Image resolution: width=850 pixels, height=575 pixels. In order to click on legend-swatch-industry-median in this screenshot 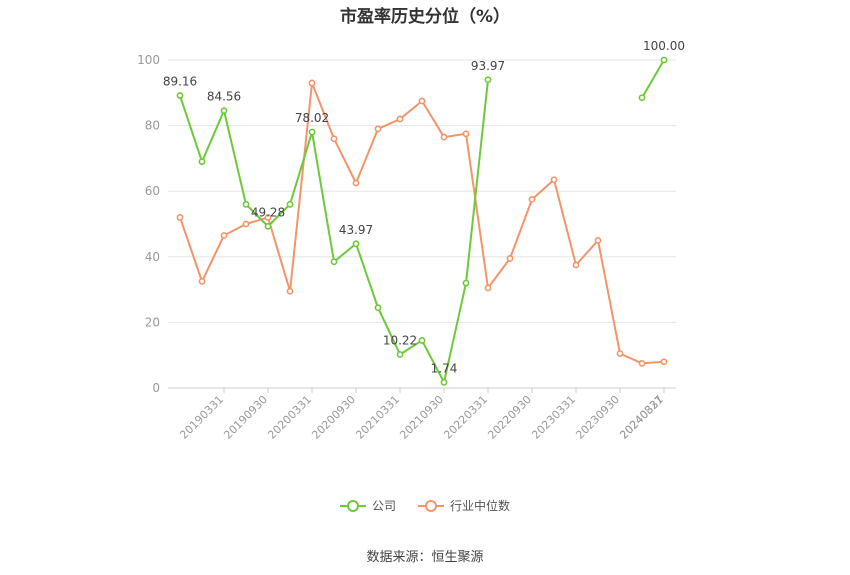, I will do `click(431, 505)`.